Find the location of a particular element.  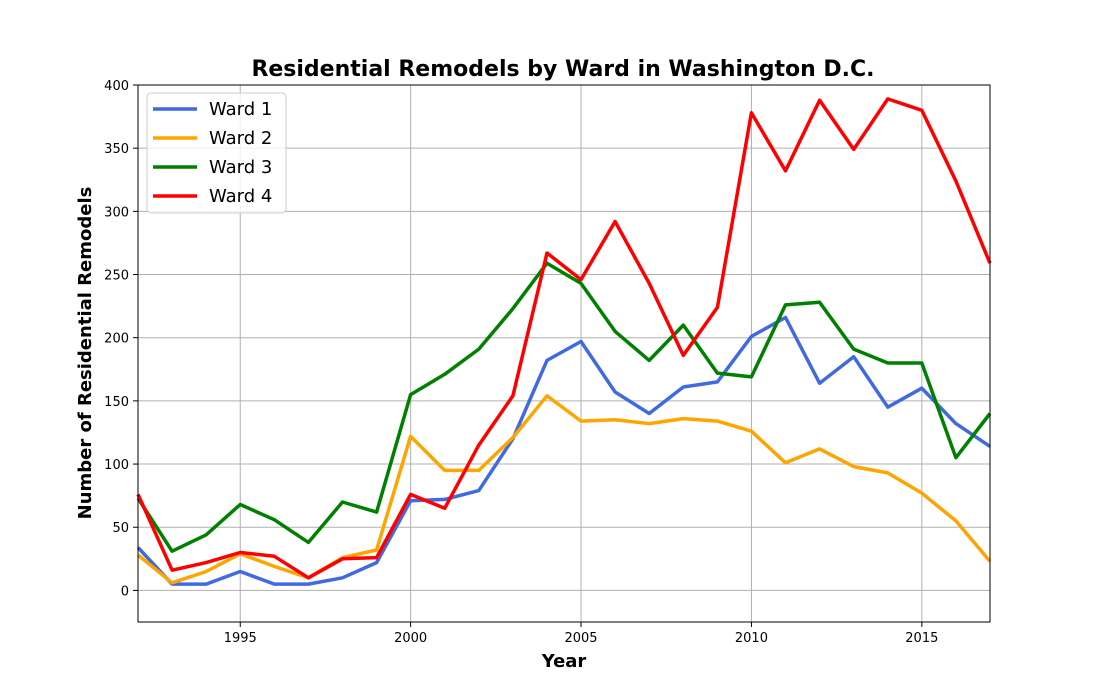

x-tick-label: 2005 is located at coordinates (580, 638).